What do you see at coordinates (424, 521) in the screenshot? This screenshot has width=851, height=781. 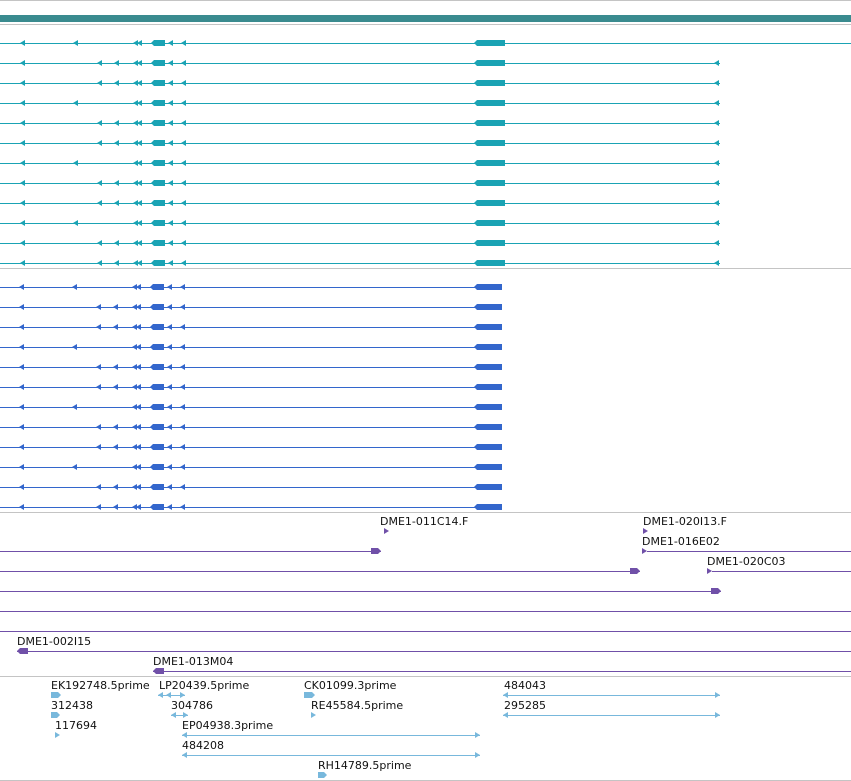 I see `clone-label-dme1-011c14f: DME1-011C14.F` at bounding box center [424, 521].